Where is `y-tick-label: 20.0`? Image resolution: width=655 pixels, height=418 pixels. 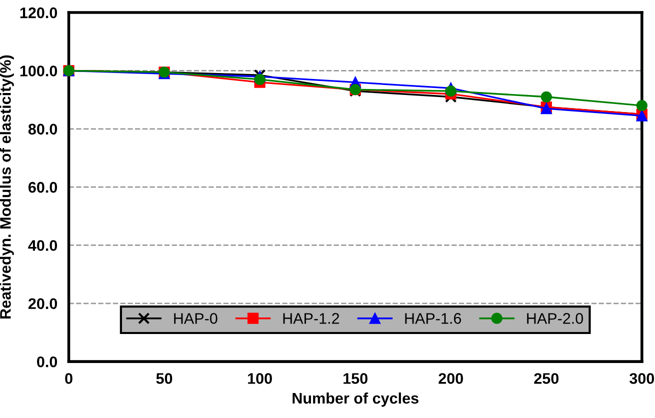
y-tick-label: 20.0 is located at coordinates (43, 304).